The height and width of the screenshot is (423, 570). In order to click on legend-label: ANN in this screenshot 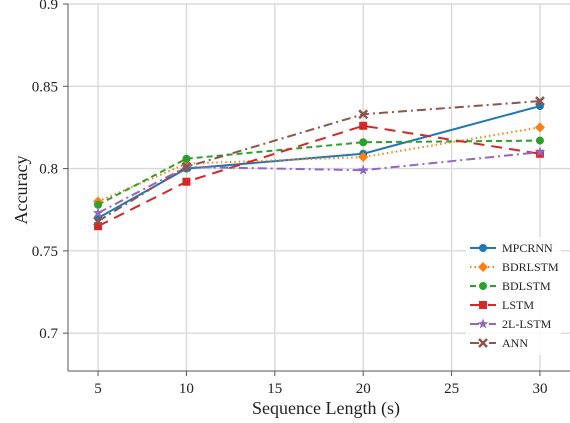, I will do `click(515, 343)`.